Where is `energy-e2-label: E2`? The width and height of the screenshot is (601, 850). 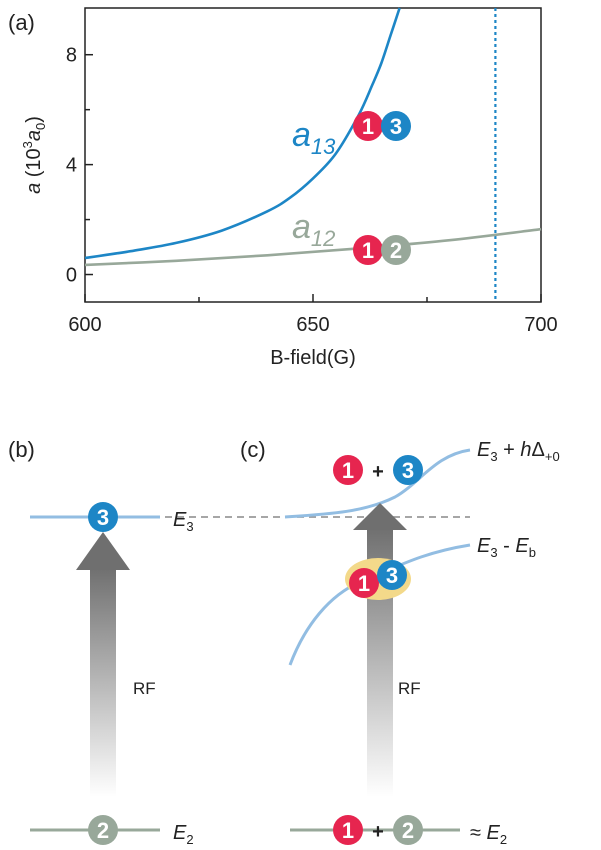
energy-e2-label: E2 is located at coordinates (183, 834).